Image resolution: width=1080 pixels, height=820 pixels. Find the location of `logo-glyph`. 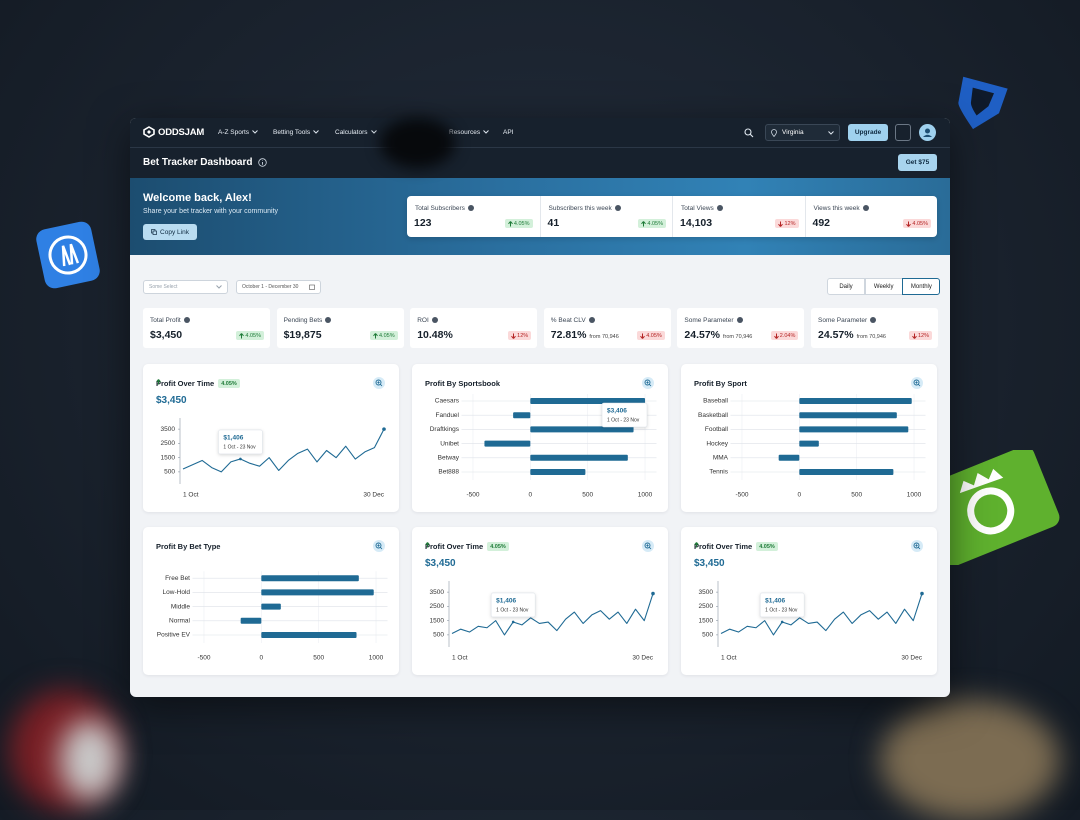

logo-glyph is located at coordinates (149, 132).